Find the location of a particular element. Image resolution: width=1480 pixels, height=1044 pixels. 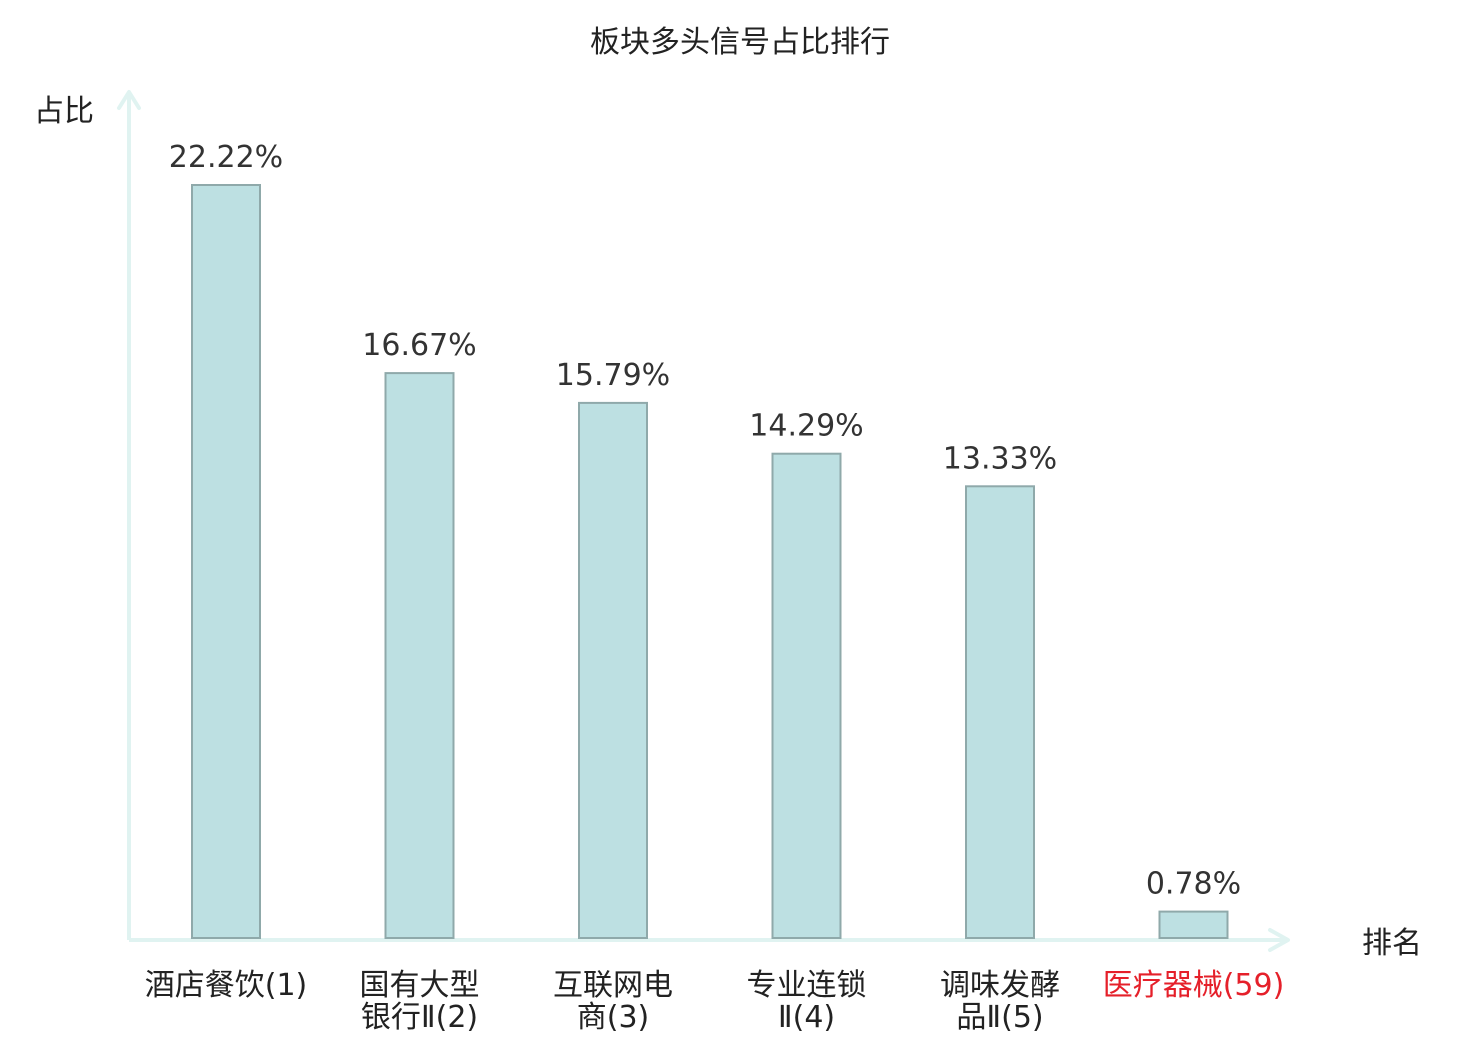

category-label-3-line-2: 商(3) is located at coordinates (613, 1017).